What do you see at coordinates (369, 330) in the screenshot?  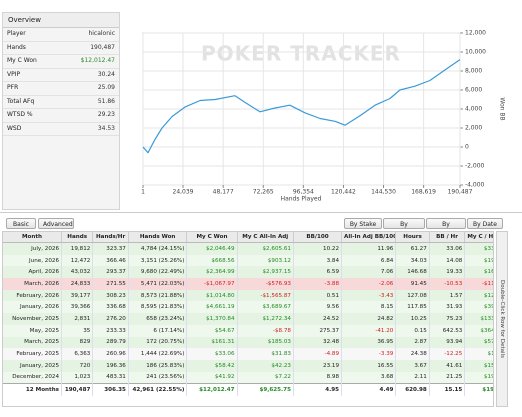 I see `table-cell: -41.20` at bounding box center [369, 330].